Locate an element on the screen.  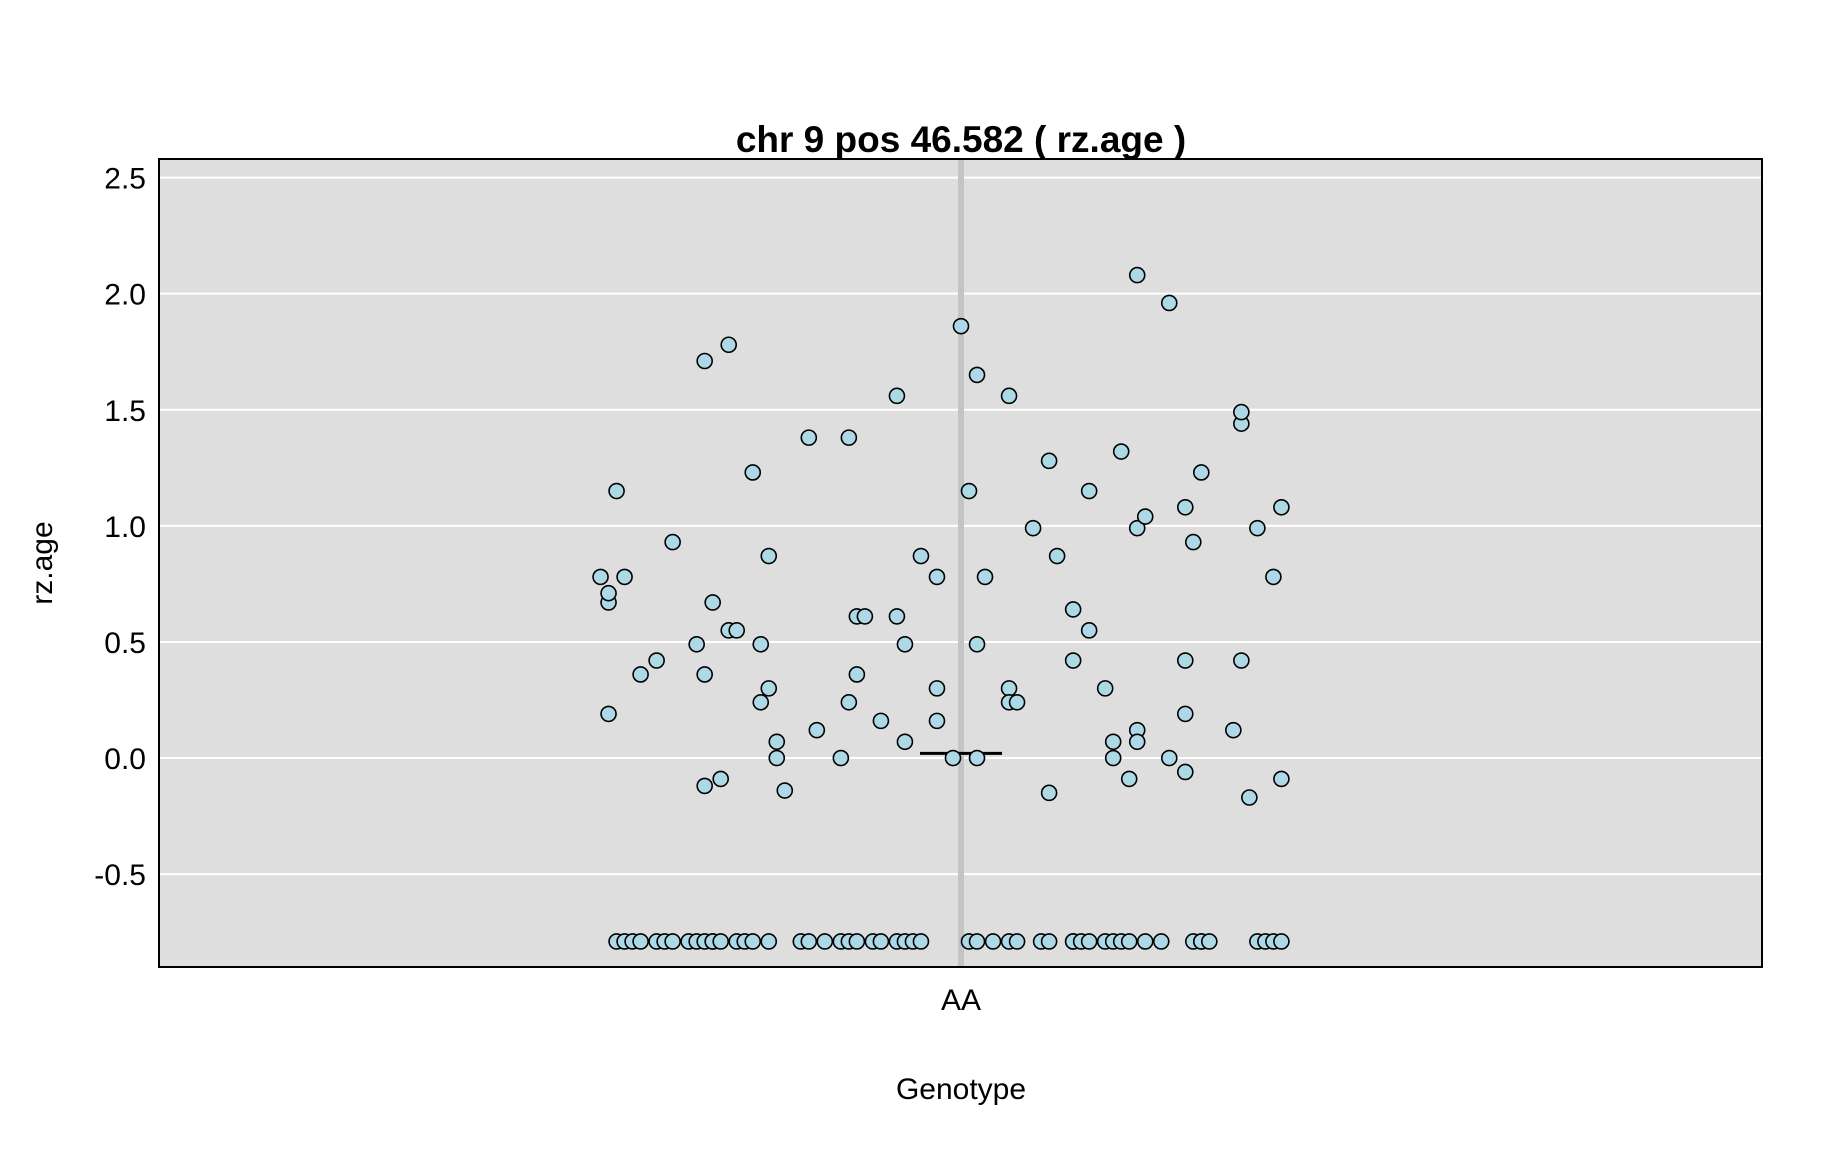
y-tick-label: -0.5 is located at coordinates (120, 875).